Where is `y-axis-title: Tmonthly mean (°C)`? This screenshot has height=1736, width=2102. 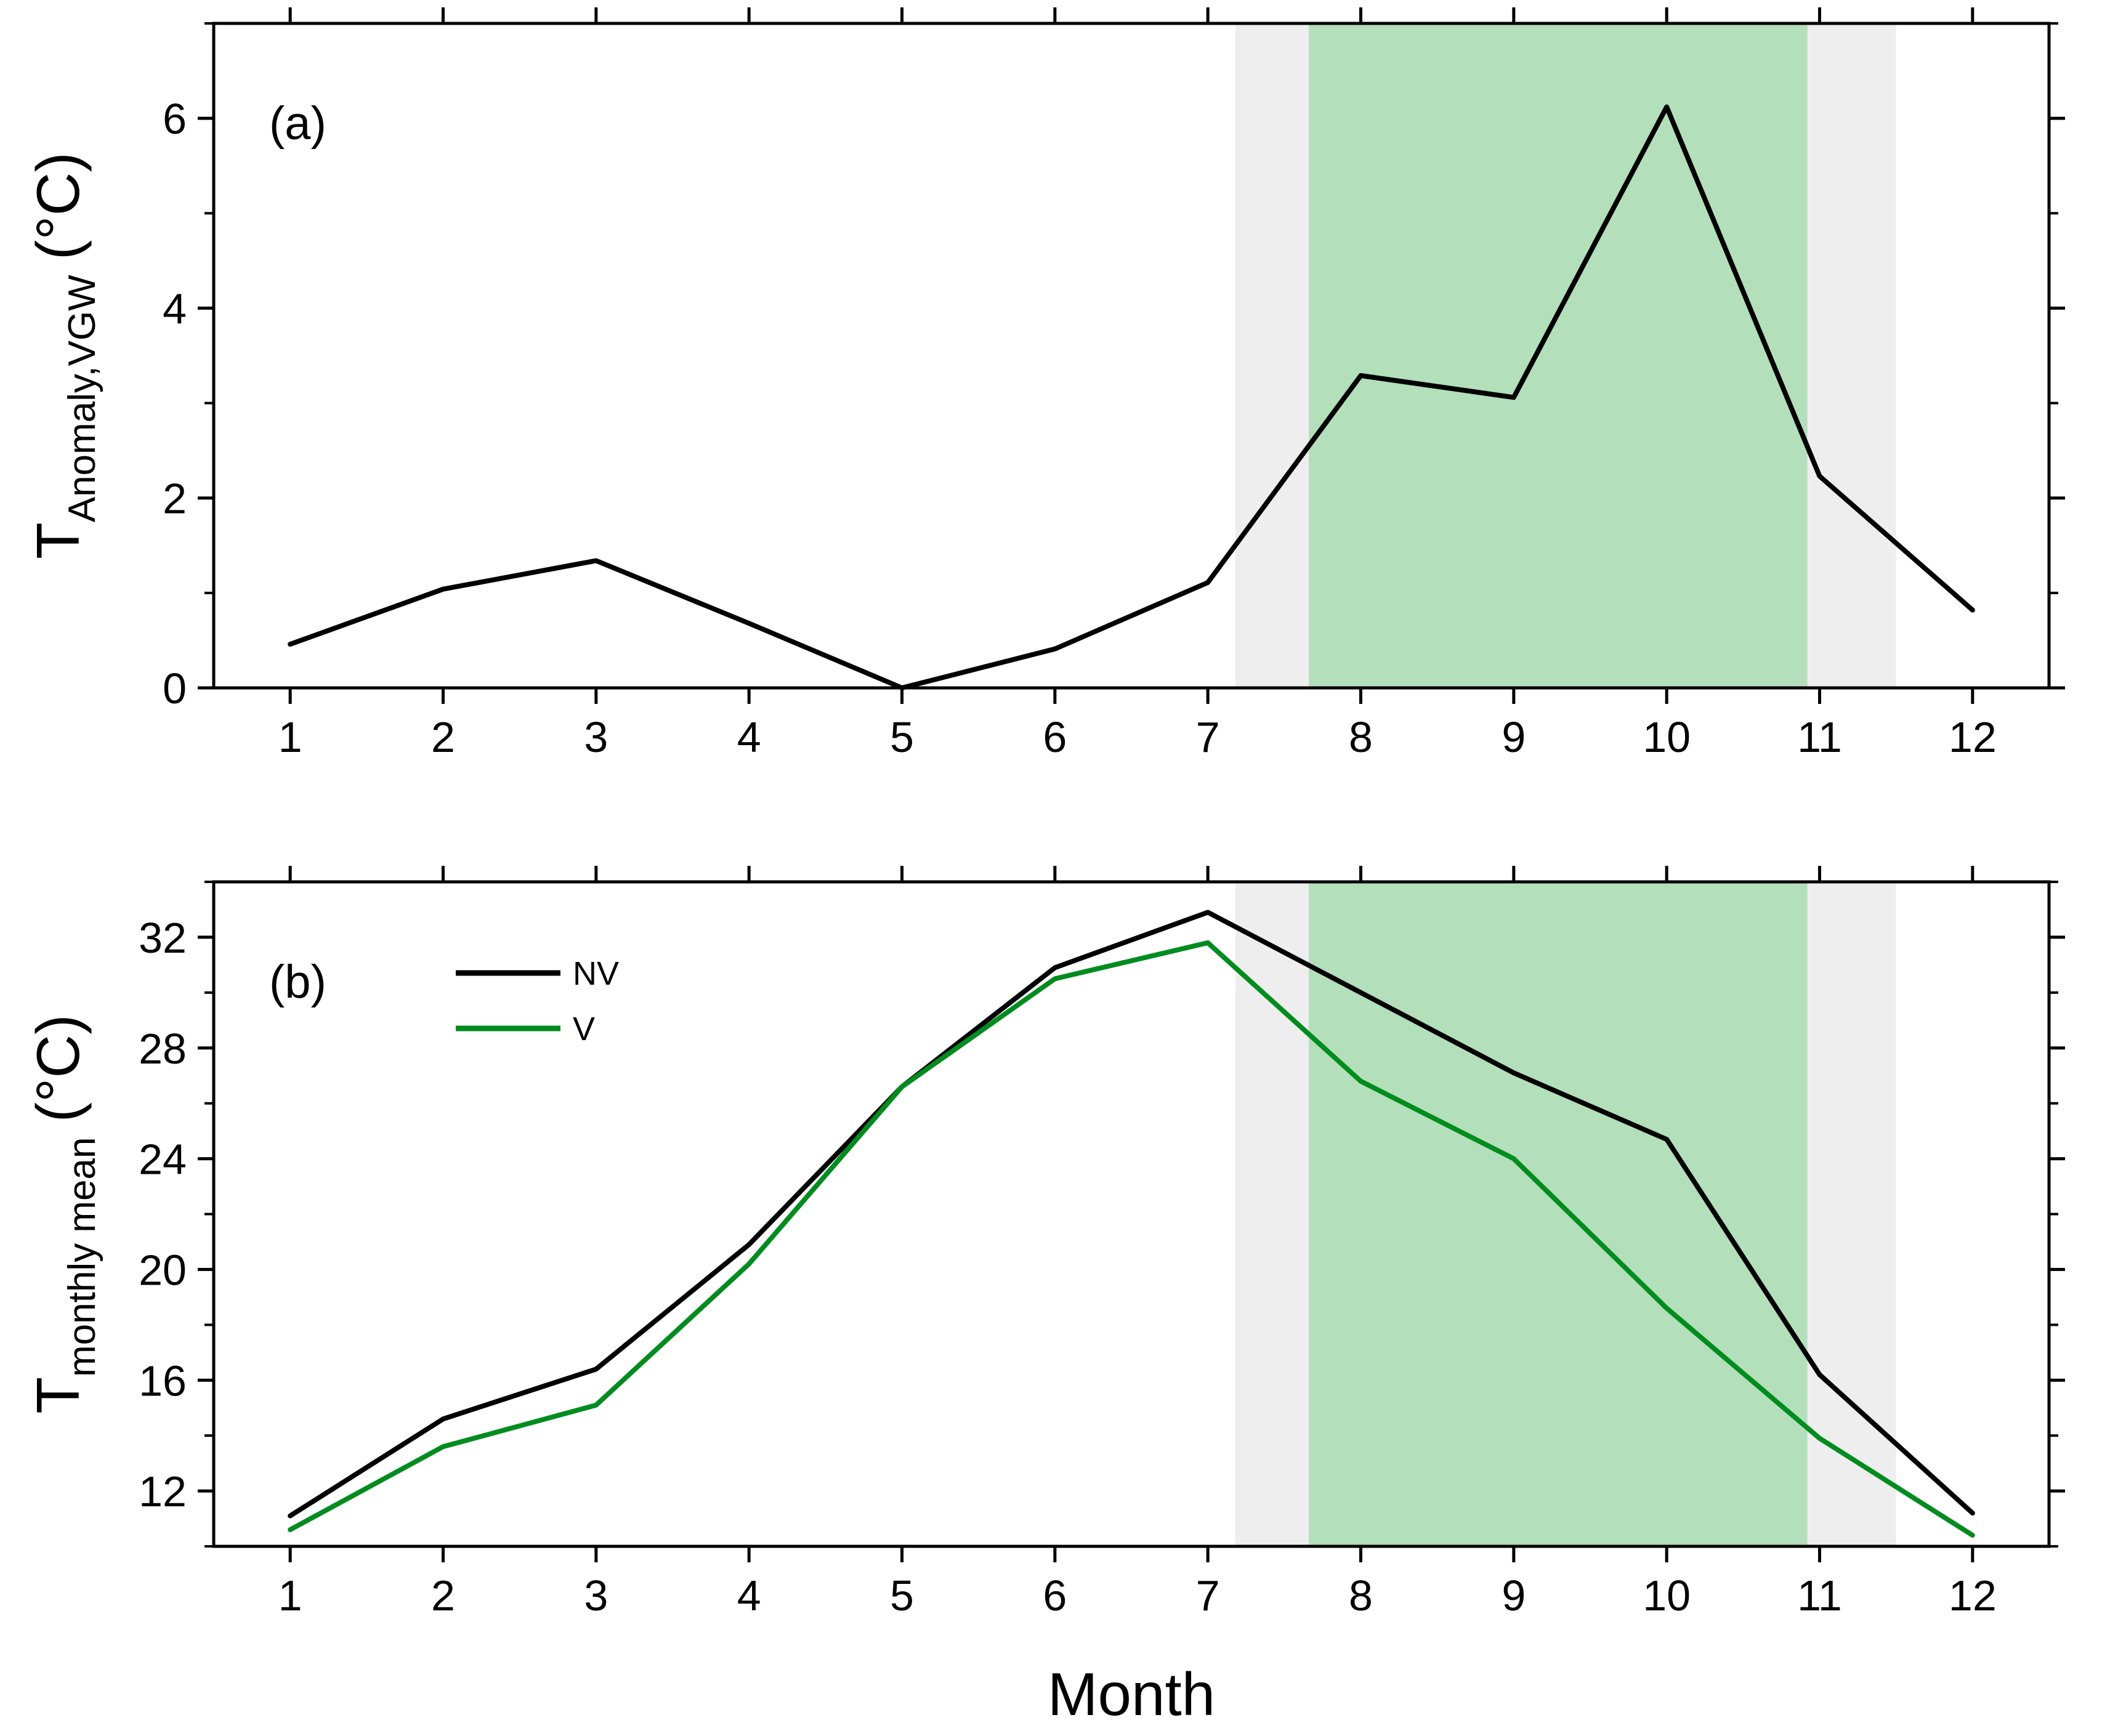
y-axis-title: Tmonthly mean (°C) is located at coordinates (64, 1214).